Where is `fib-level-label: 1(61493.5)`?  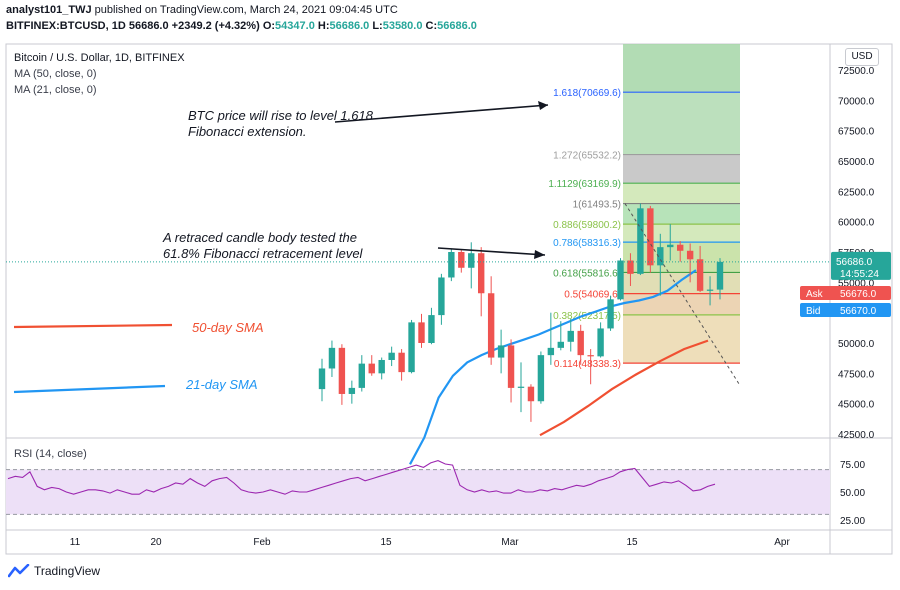 fib-level-label: 1(61493.5) is located at coordinates (597, 205).